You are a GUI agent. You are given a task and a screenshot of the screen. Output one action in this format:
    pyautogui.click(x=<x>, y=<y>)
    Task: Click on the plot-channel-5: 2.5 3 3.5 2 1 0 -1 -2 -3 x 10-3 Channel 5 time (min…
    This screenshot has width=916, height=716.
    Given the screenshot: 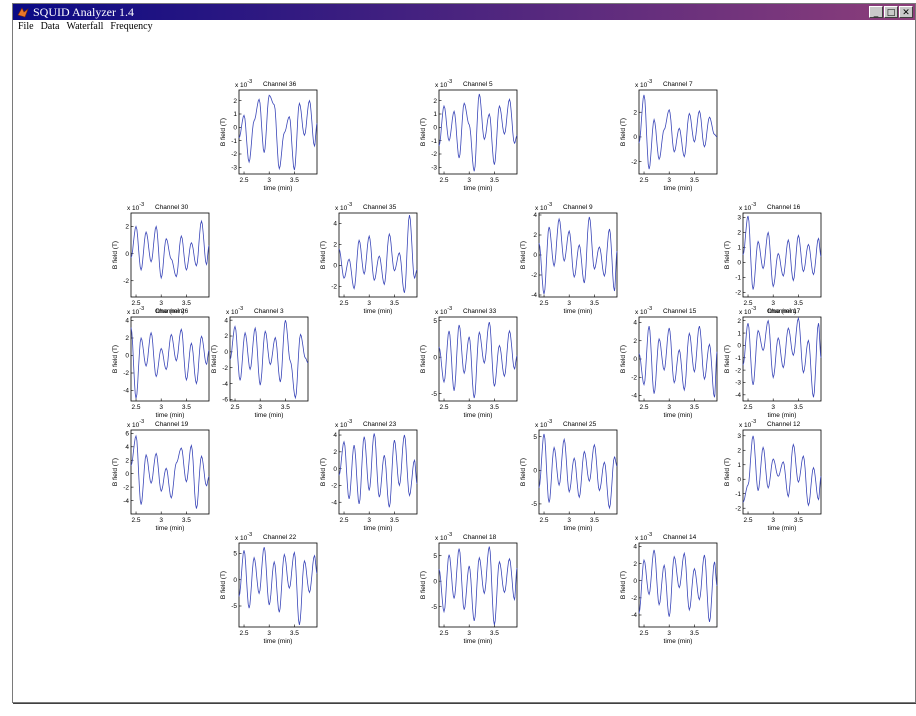 What is the action you would take?
    pyautogui.click(x=469, y=135)
    